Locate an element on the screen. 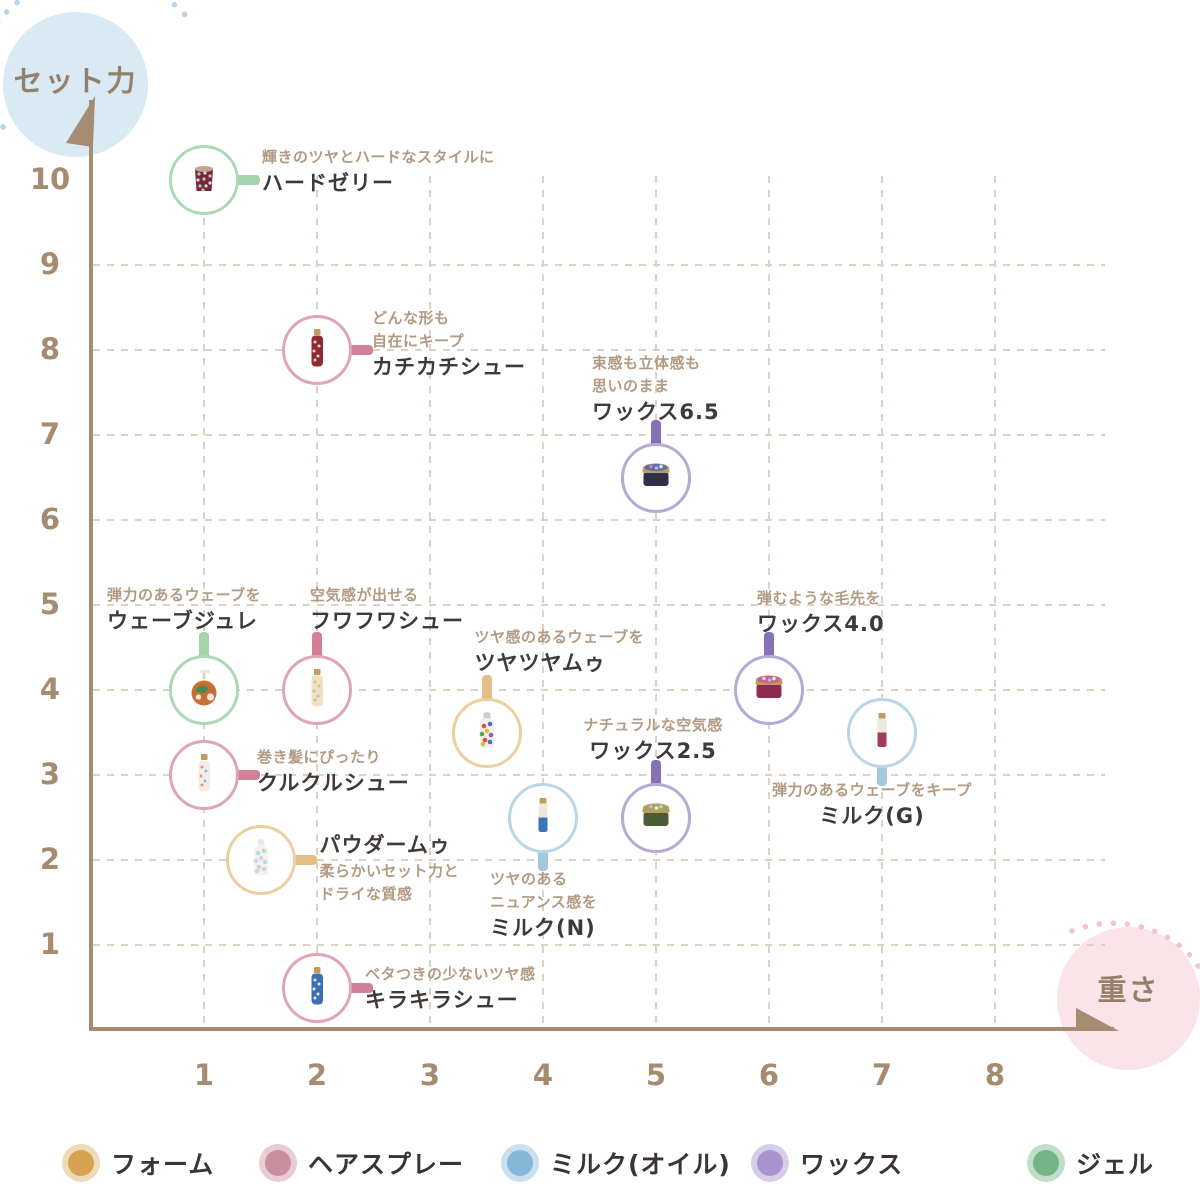  product-label: ベタつきの少ないツヤ感 キラキラシュー is located at coordinates (450, 989).